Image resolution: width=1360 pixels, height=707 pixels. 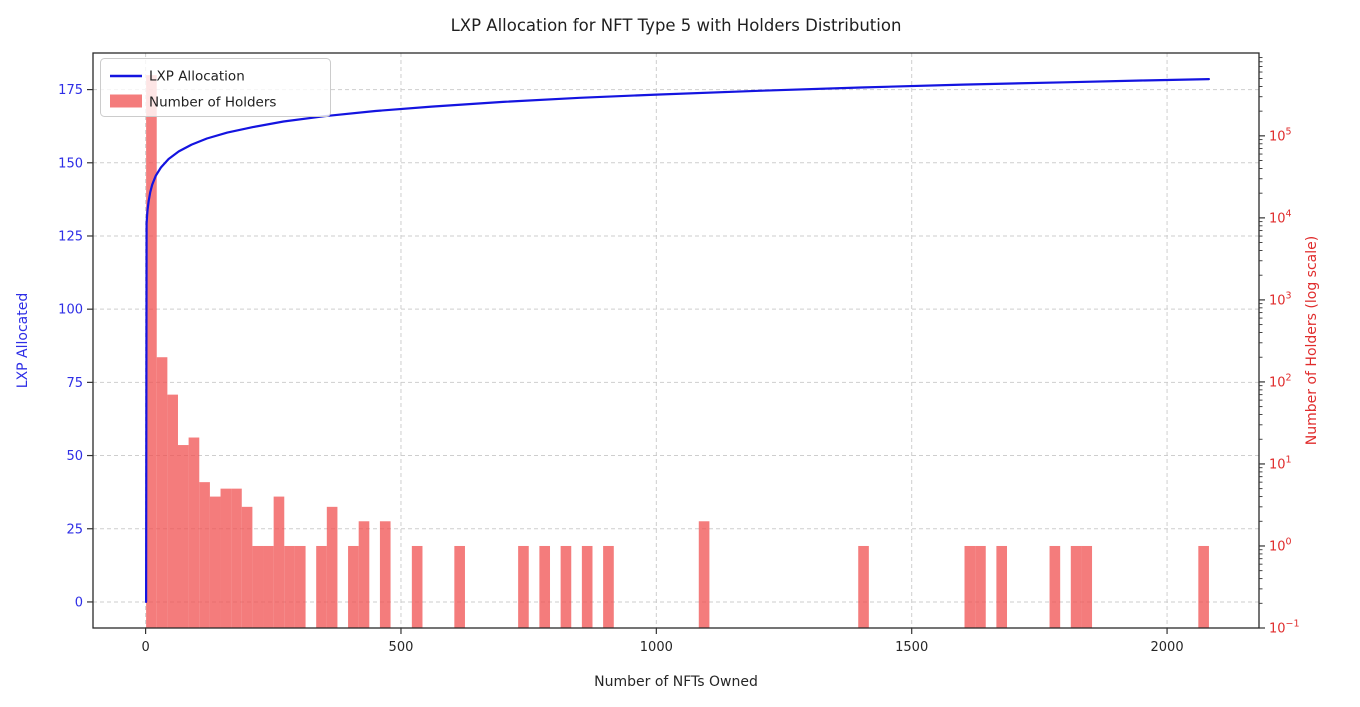 I want to click on right-tick-label: 10⁴, so click(x=1280, y=217).